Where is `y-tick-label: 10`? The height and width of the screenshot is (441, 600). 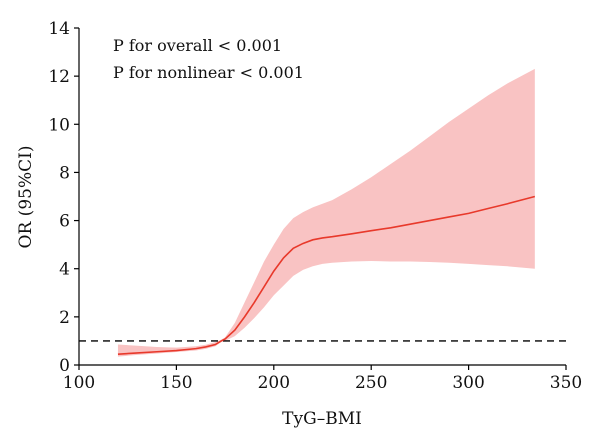
y-tick-label: 10 is located at coordinates (59, 125).